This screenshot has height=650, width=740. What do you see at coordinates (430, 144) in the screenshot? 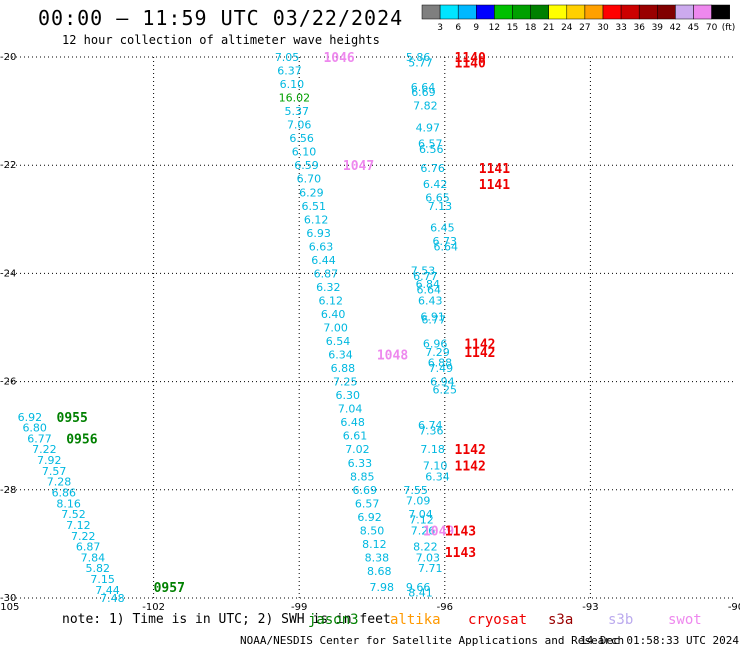
I see `swh-value-label: 6.57` at bounding box center [430, 144].